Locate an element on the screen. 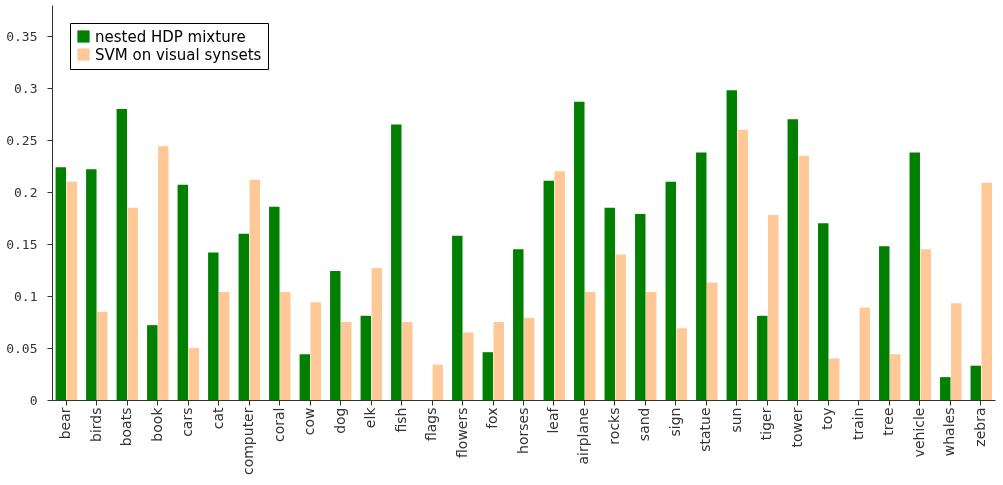  x-tick-label: bear is located at coordinates (65, 423).